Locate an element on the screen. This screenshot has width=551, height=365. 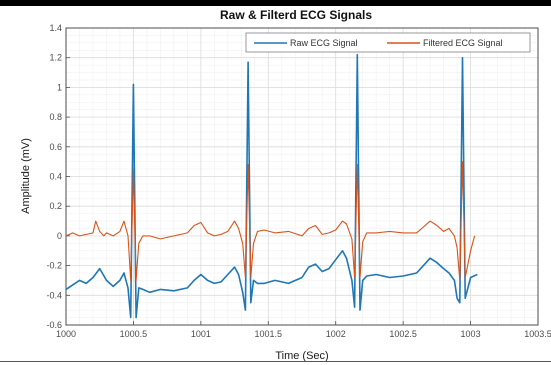
bottom-rule is located at coordinates (275, 361).